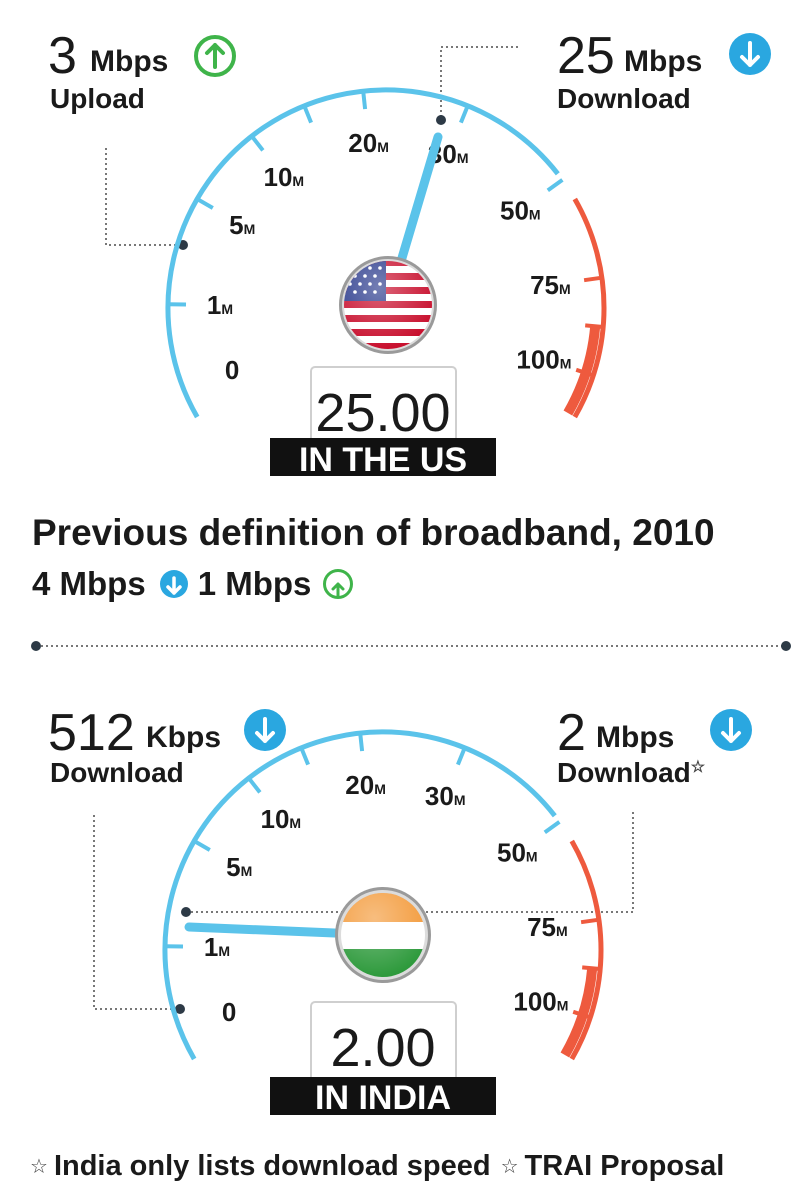  I want to click on india-right-unit: Mbps, so click(635, 737).